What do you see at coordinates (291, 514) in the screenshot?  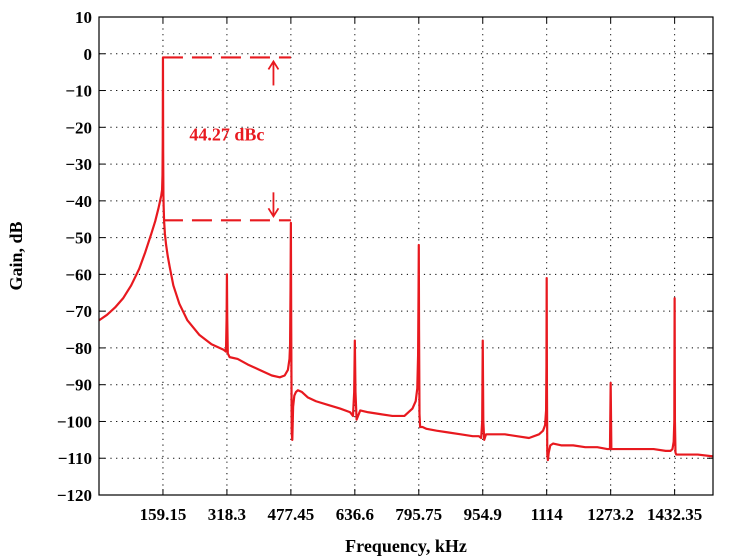 I see `x-tick-label: 477.45` at bounding box center [291, 514].